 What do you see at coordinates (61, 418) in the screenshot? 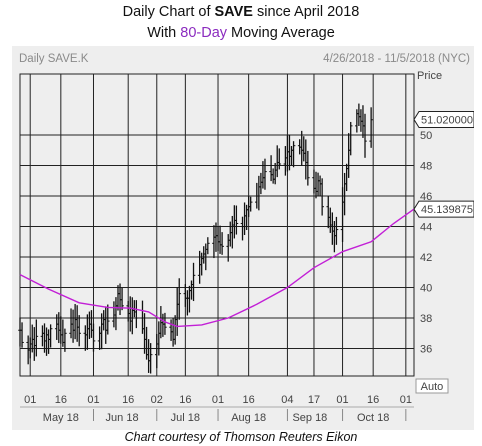
I see `month-label: May 18` at bounding box center [61, 418].